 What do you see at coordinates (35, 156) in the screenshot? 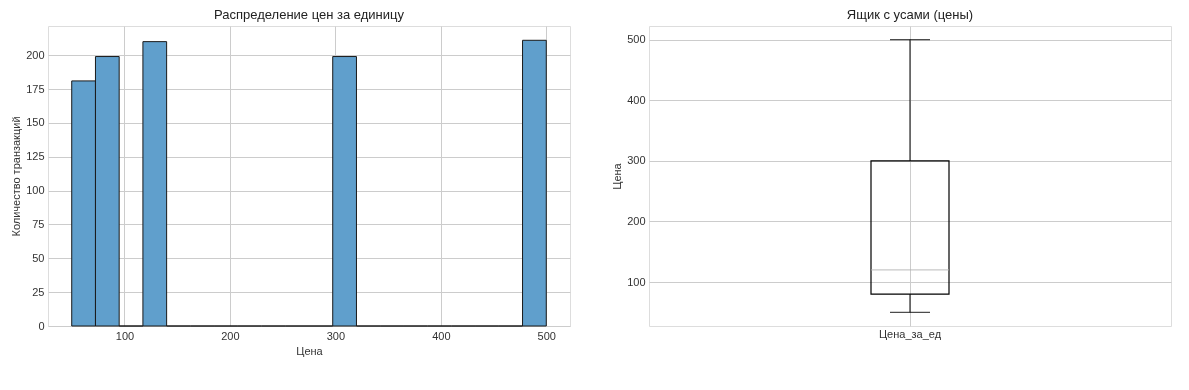
I see `y-tick-label: 125` at bounding box center [35, 156].